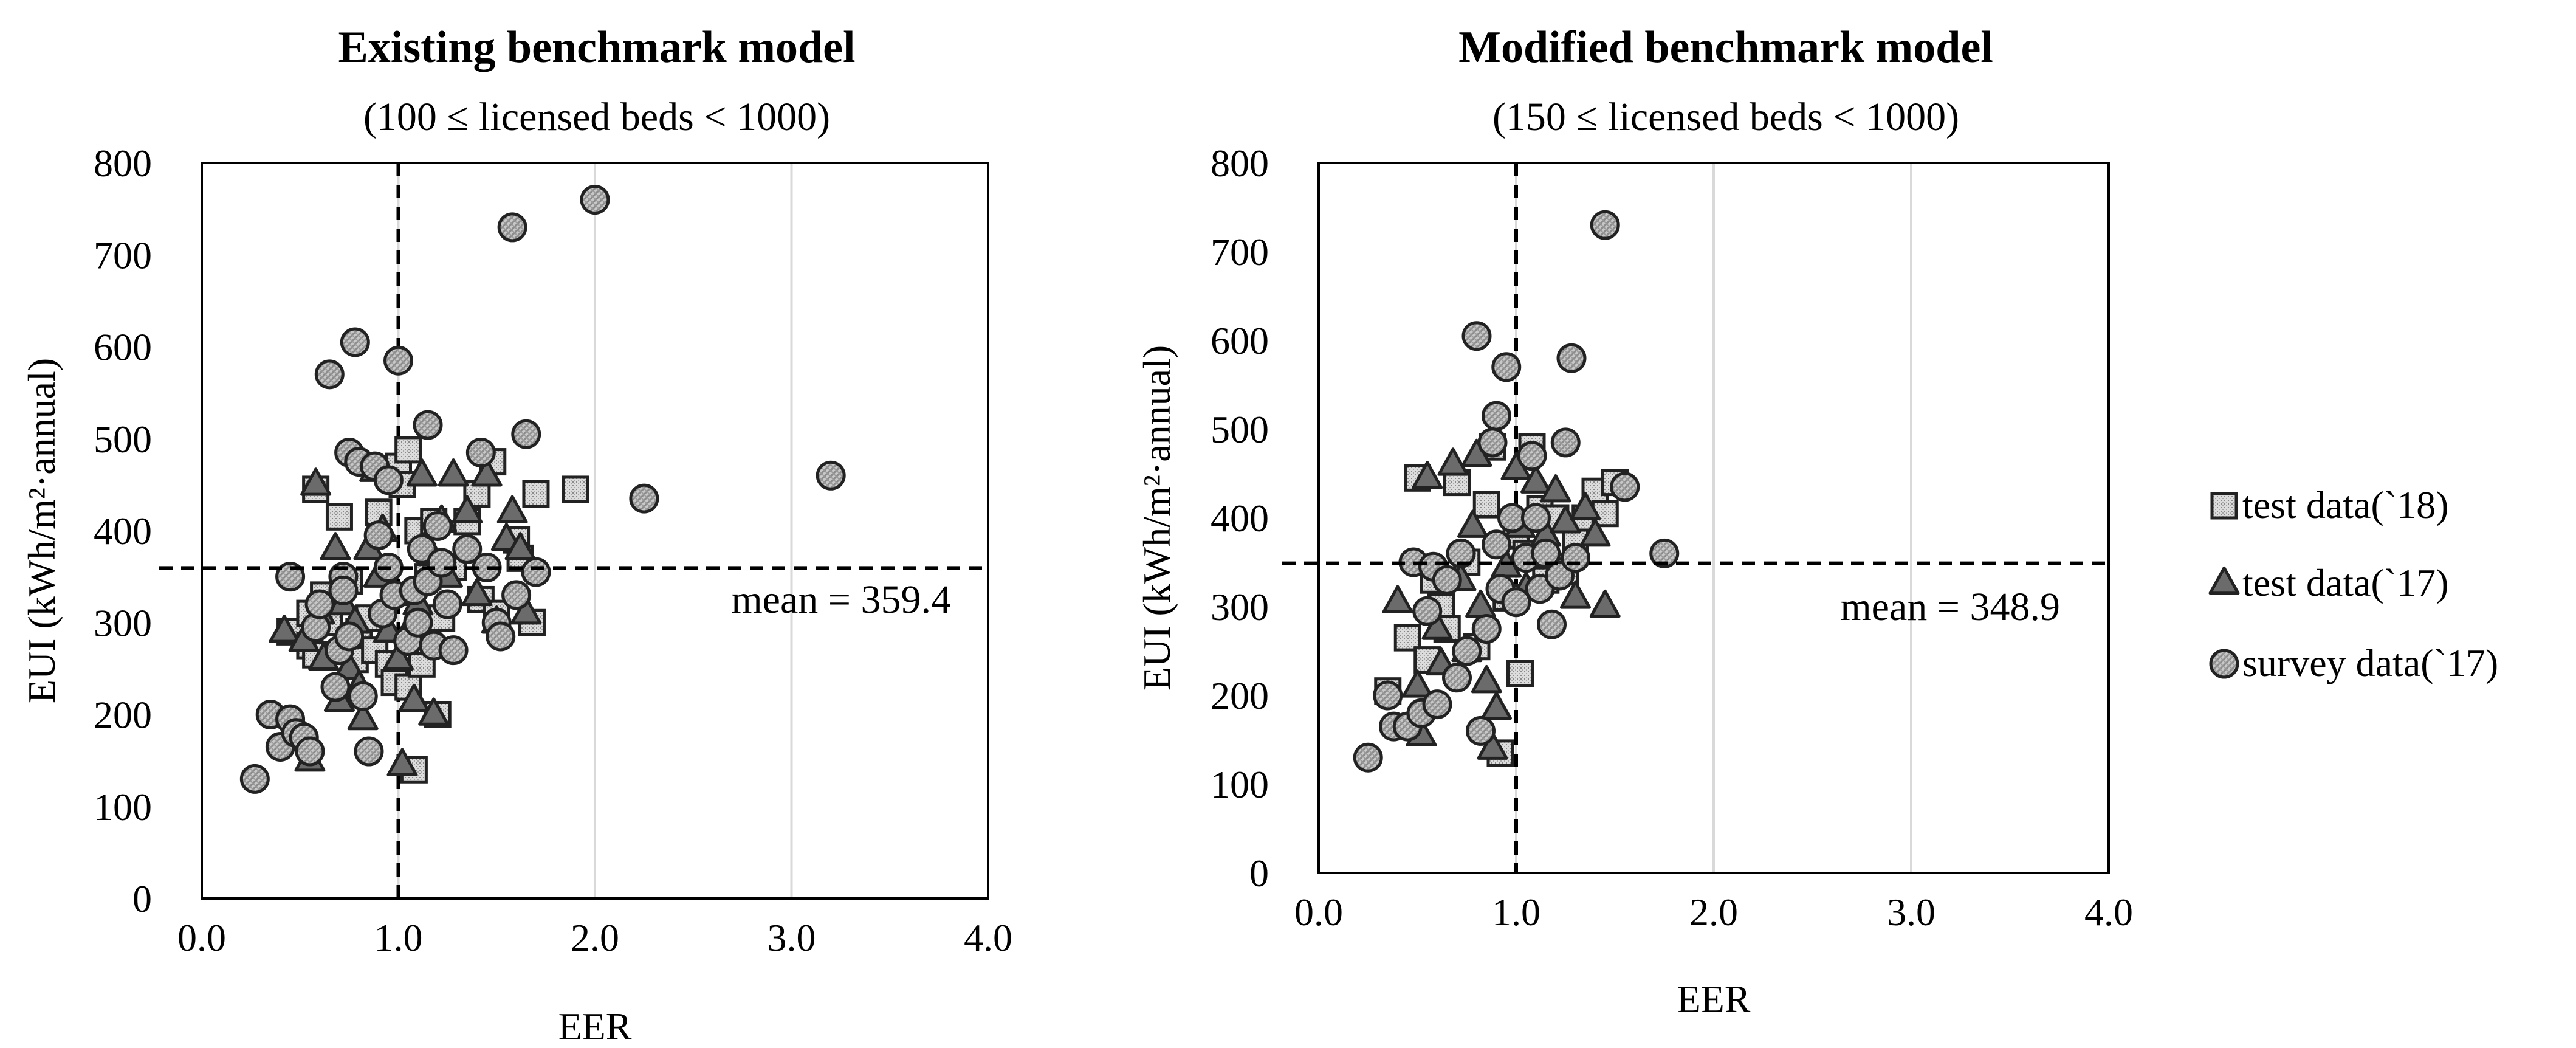  Describe the element at coordinates (595, 937) in the screenshot. I see `x-tick-label: 2.0` at that location.